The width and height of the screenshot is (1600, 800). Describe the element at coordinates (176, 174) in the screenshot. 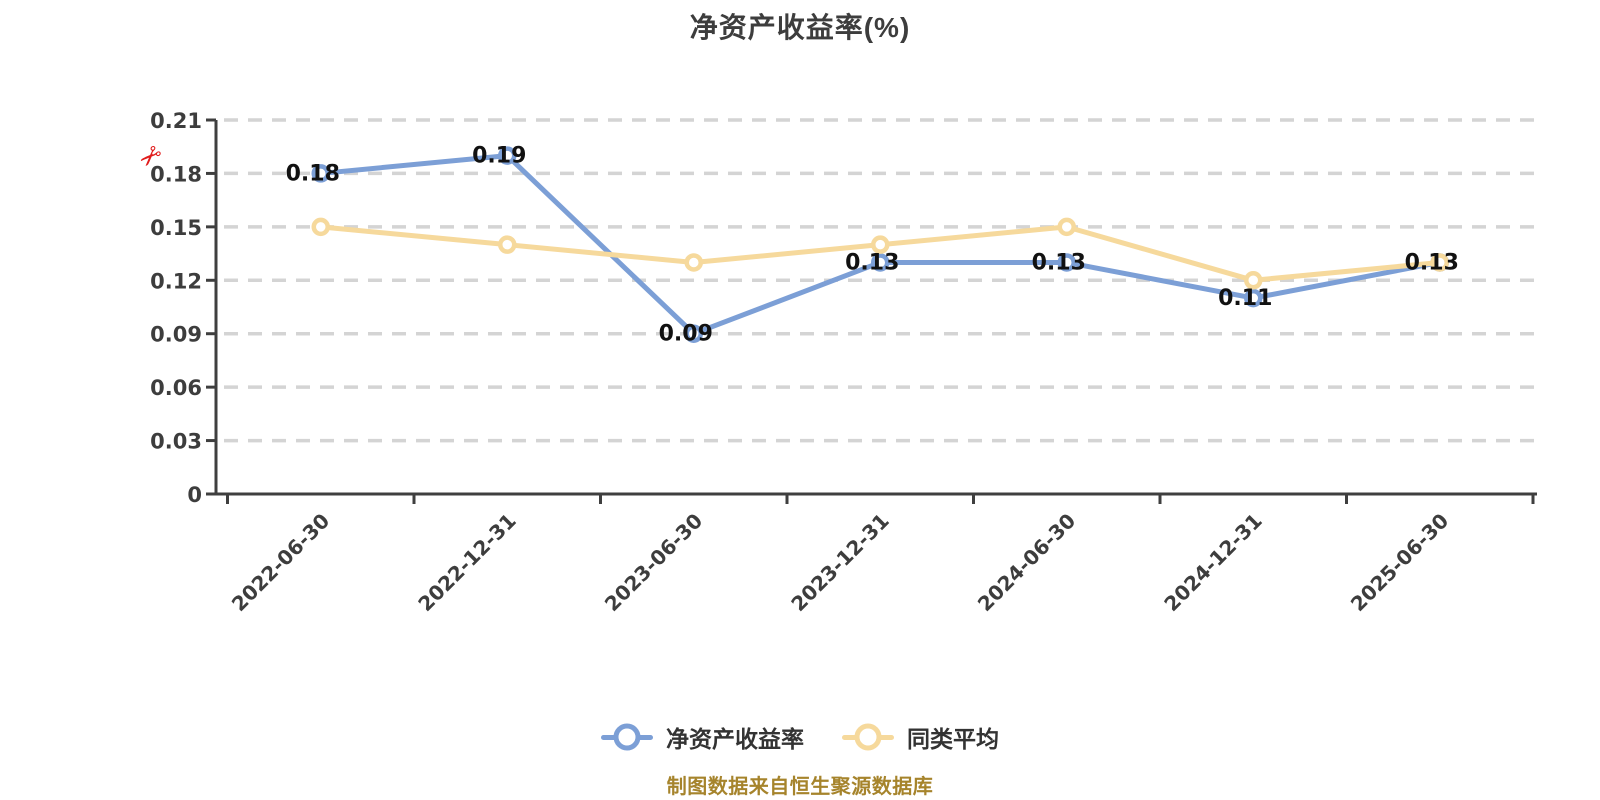

I see `y-axis-tick-label: 0.18` at that location.